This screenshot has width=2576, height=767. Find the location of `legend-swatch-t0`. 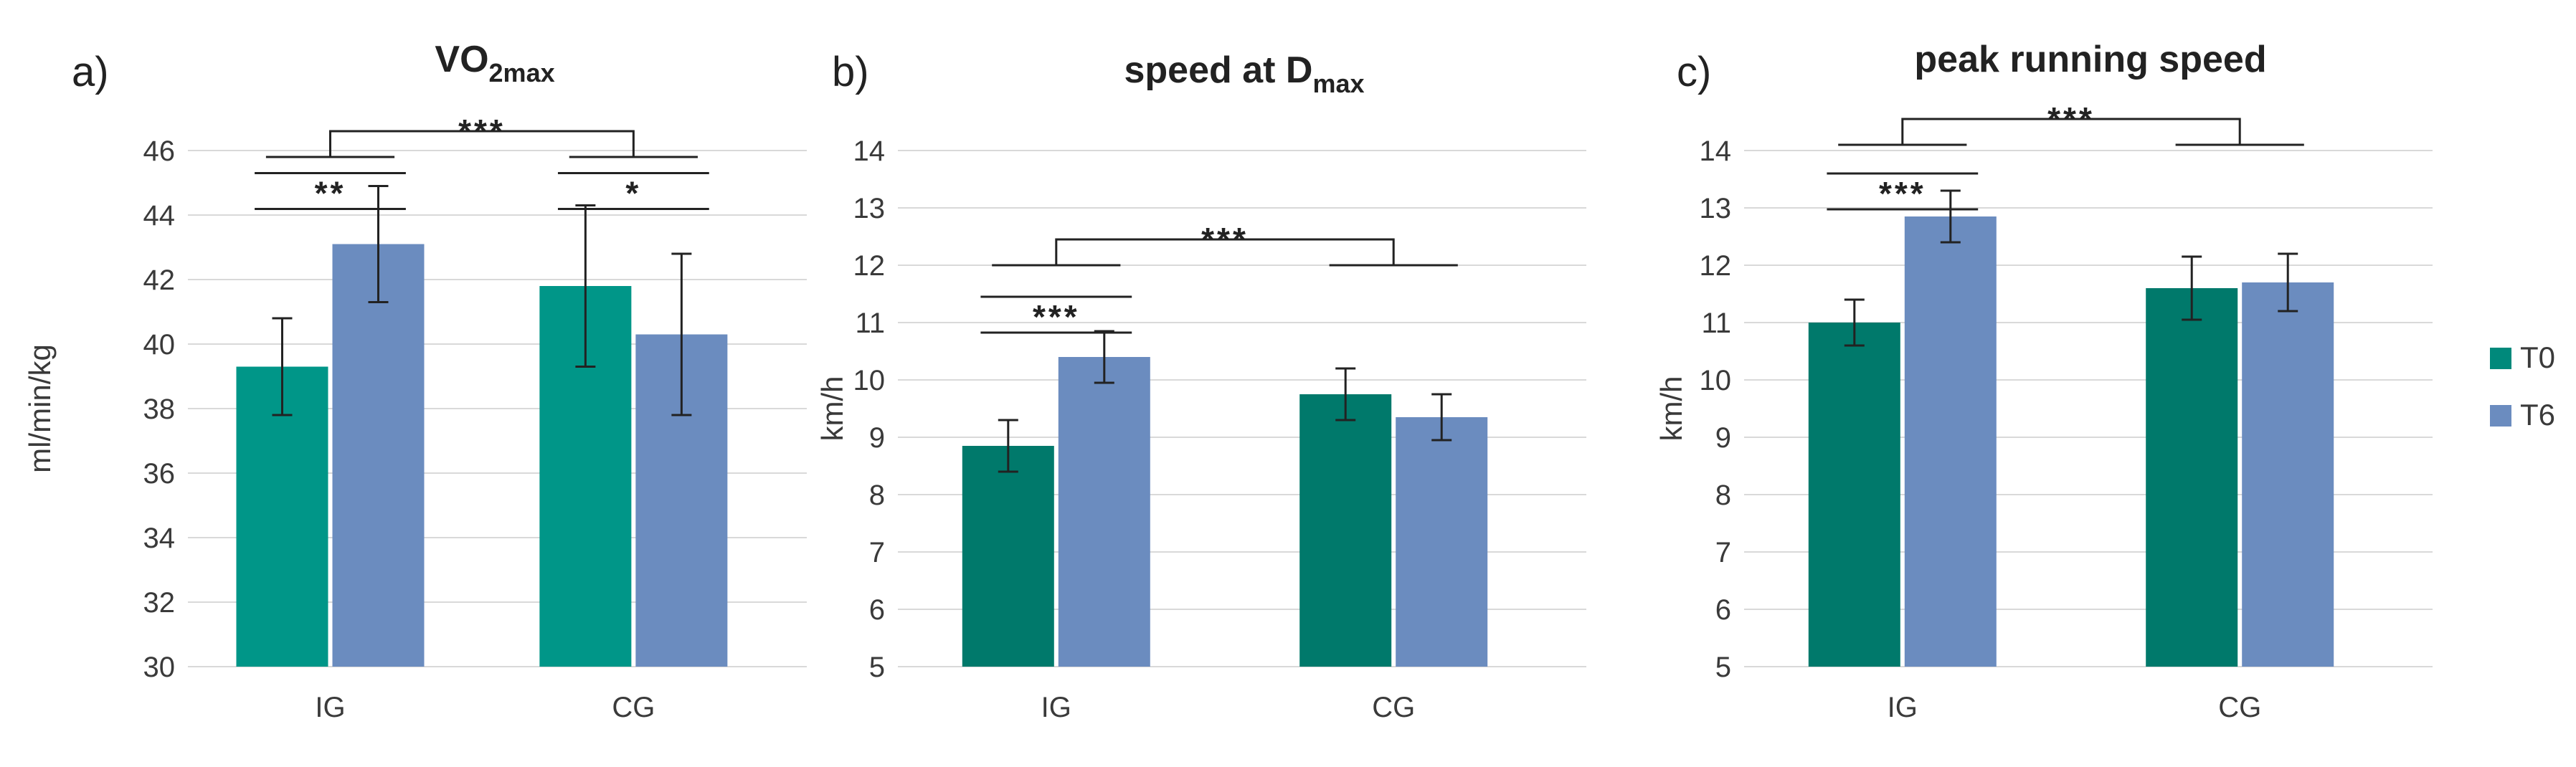

legend-swatch-t0 is located at coordinates (2500, 359).